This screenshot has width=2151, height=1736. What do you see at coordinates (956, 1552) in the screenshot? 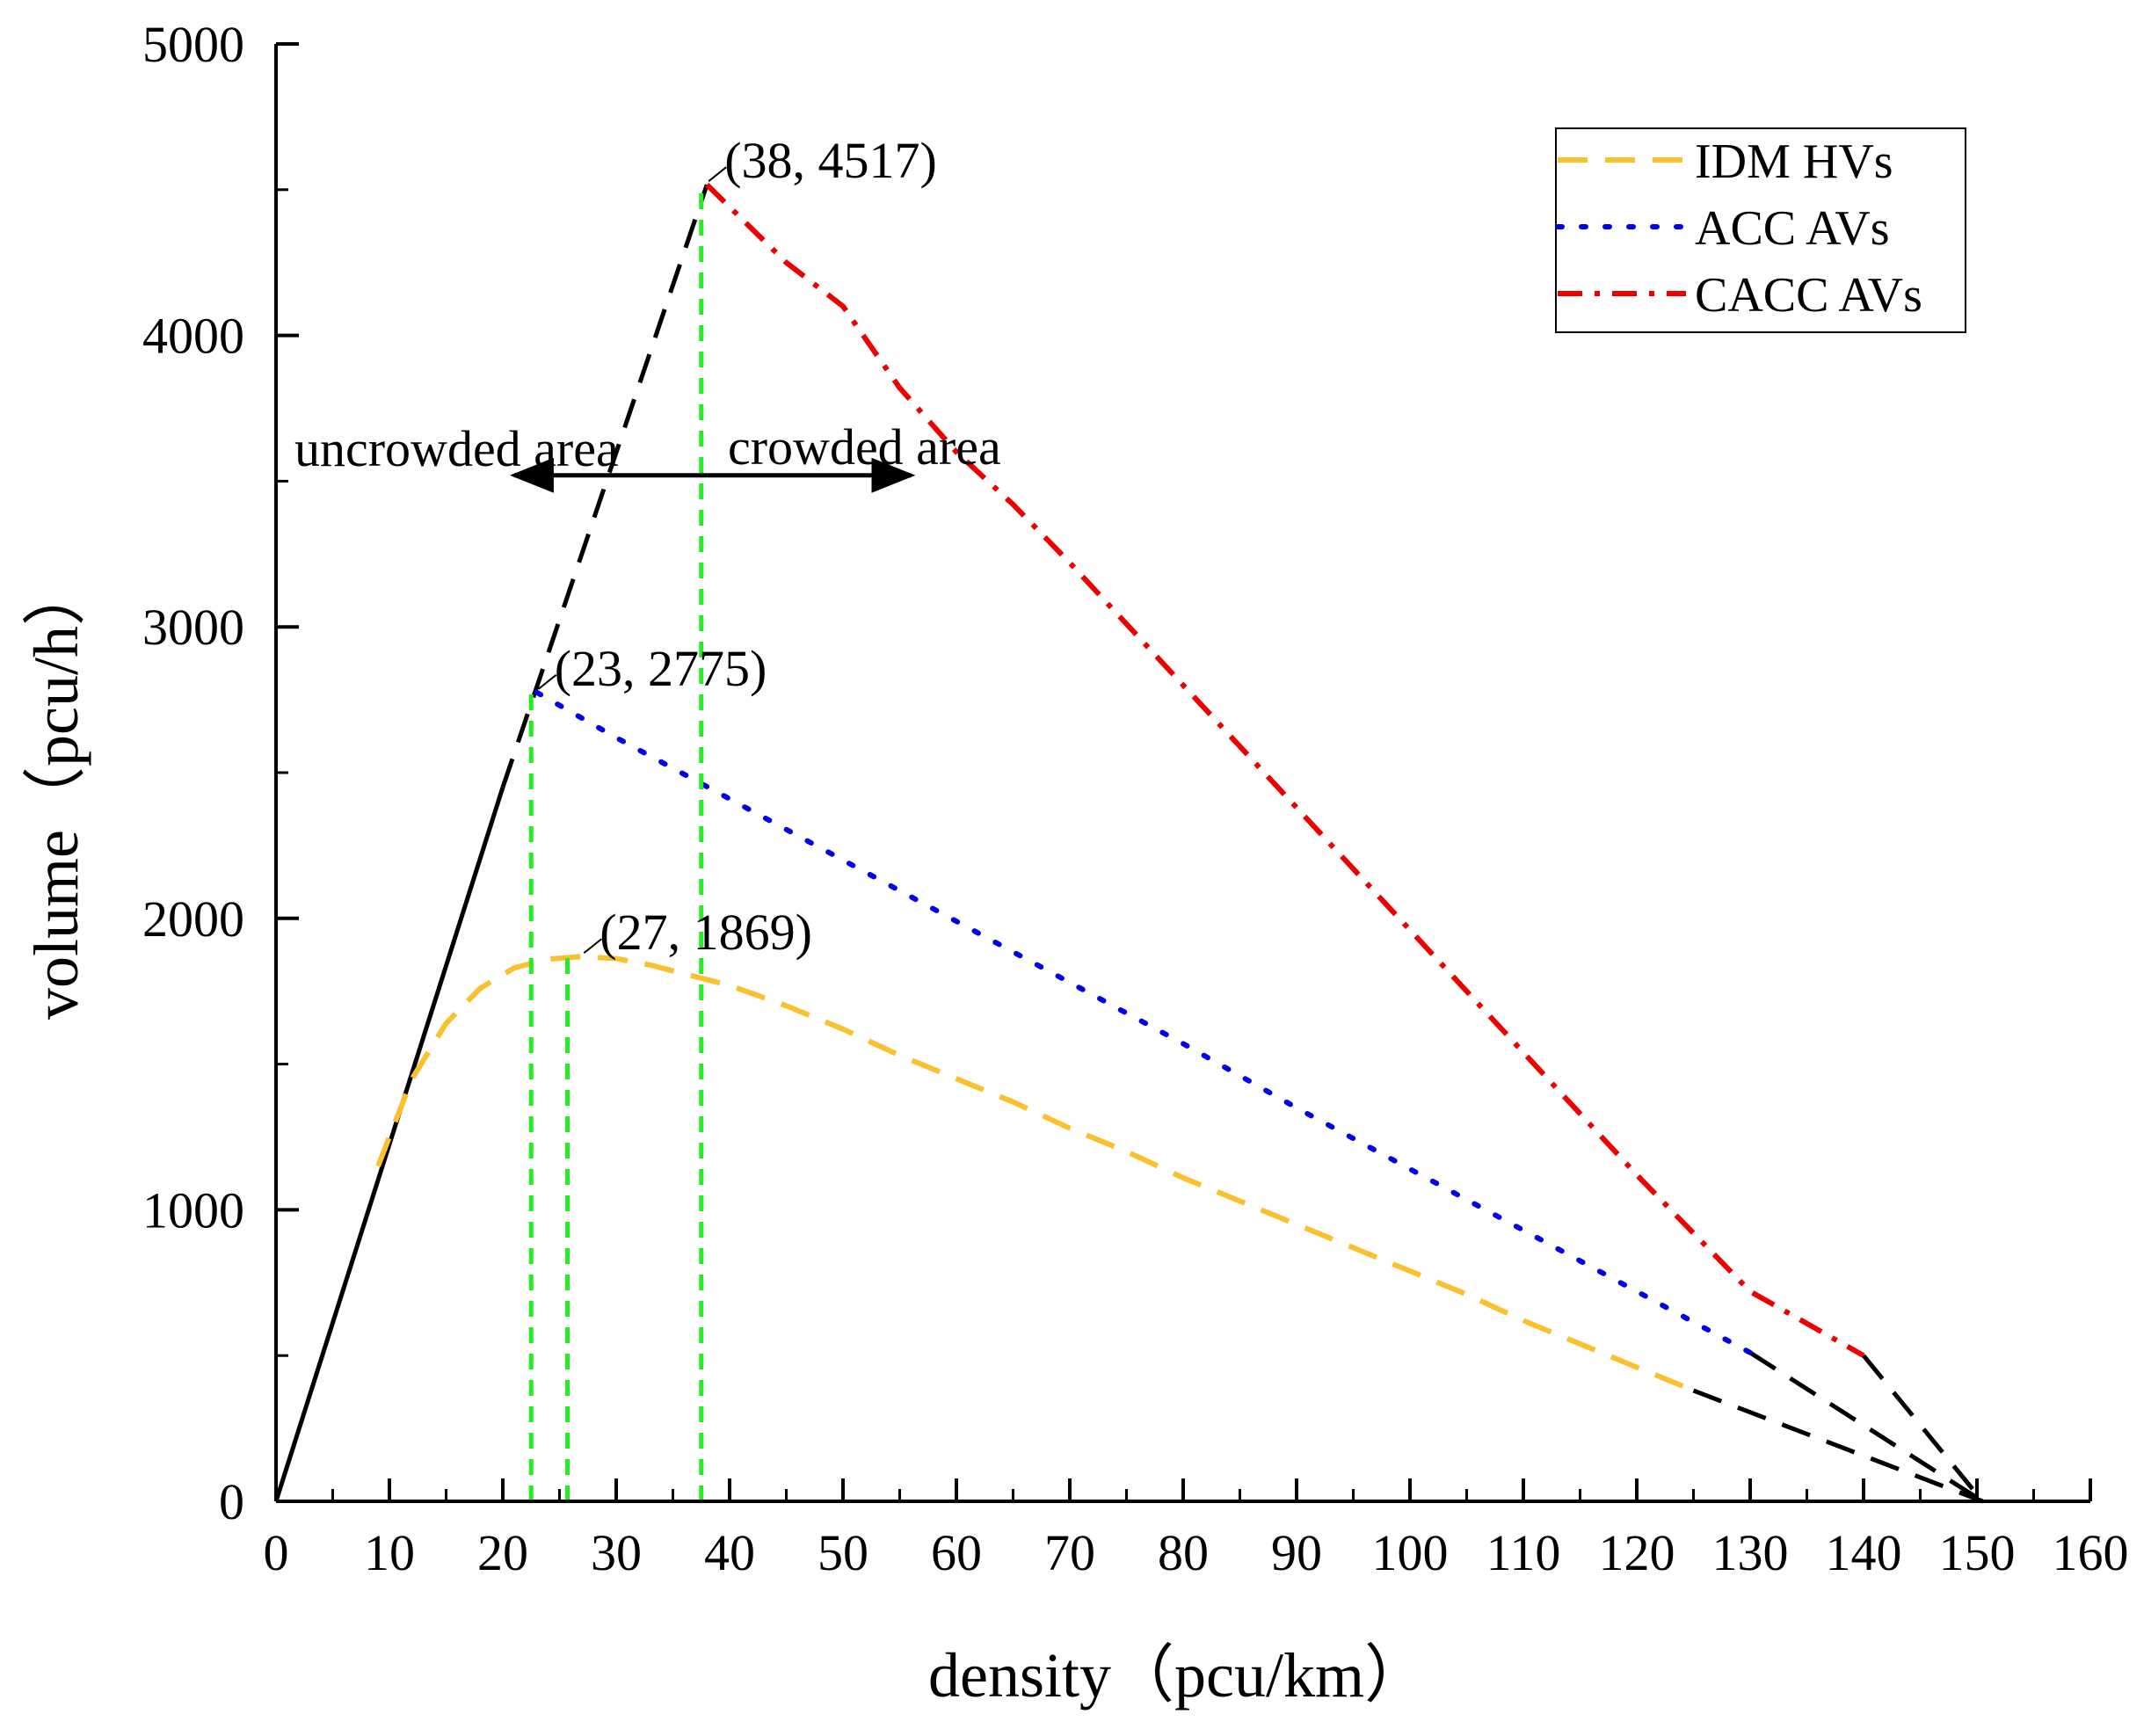
I see `x-tick-label: 60` at bounding box center [956, 1552].